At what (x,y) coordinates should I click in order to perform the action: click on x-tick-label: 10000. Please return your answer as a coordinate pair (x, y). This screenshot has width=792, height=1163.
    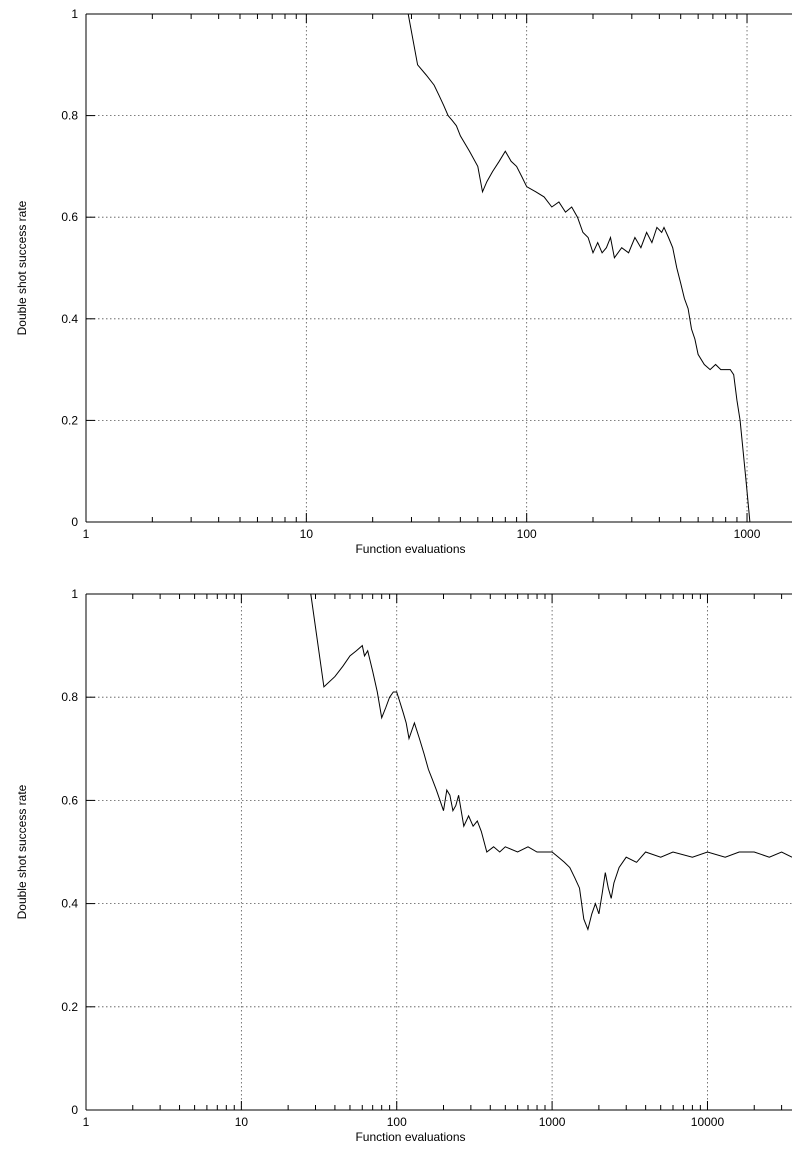
    Looking at the image, I should click on (708, 1122).